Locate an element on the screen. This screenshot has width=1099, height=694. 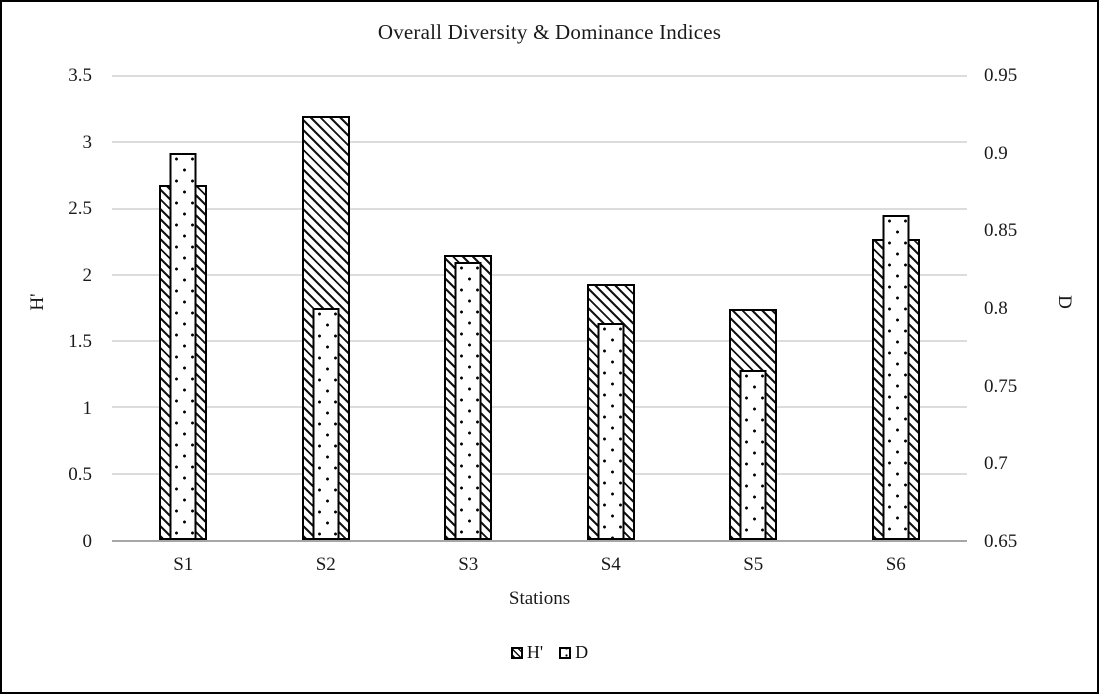
chart-title: Overall Diversity & Dominance Indices is located at coordinates (549, 32).